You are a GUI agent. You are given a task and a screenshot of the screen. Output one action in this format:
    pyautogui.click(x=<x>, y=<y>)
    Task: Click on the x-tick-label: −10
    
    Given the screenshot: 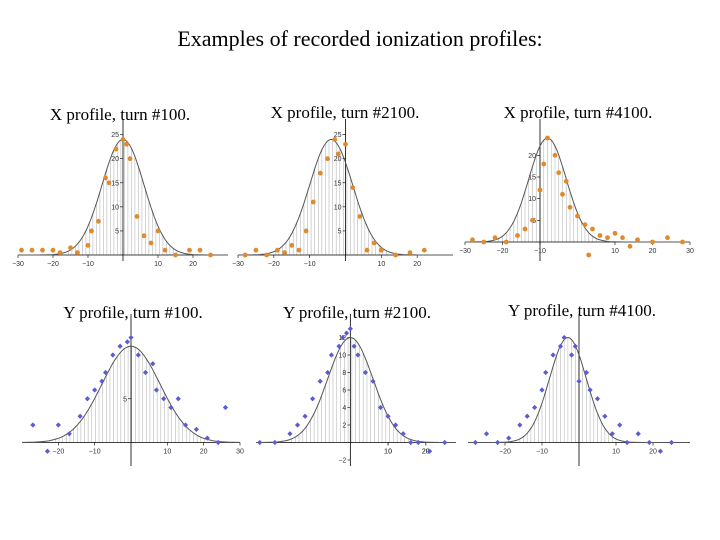 What is the action you would take?
    pyautogui.click(x=95, y=452)
    